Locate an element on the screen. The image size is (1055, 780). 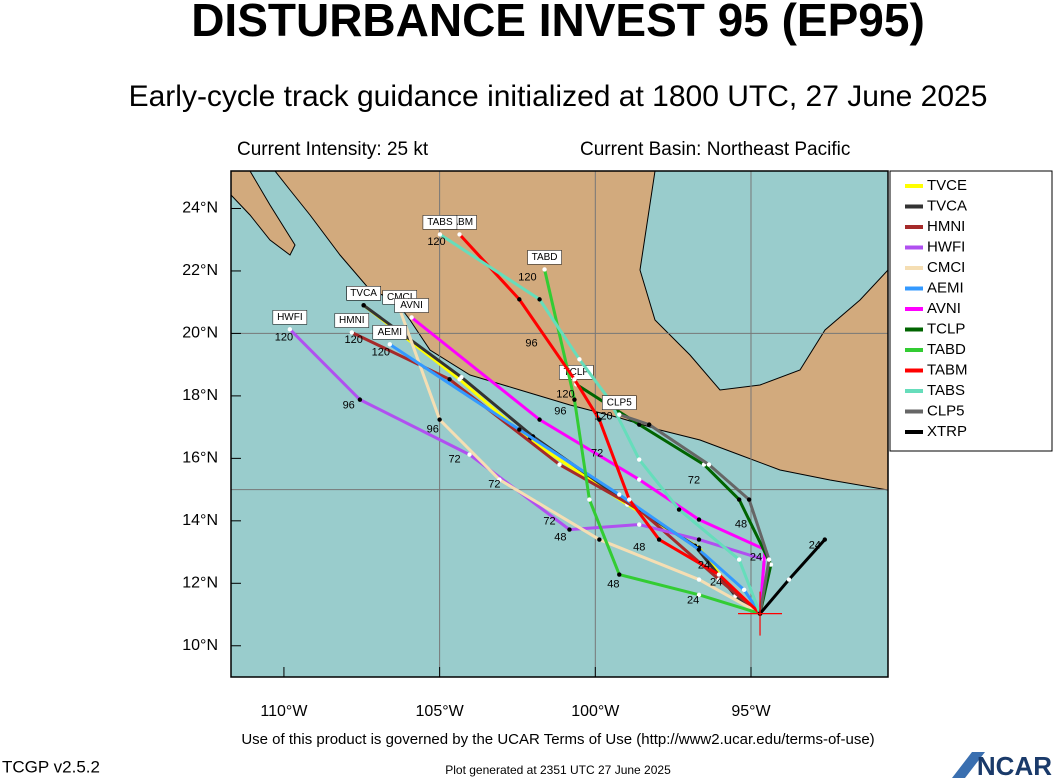
track-label: TABD is located at coordinates (545, 257).